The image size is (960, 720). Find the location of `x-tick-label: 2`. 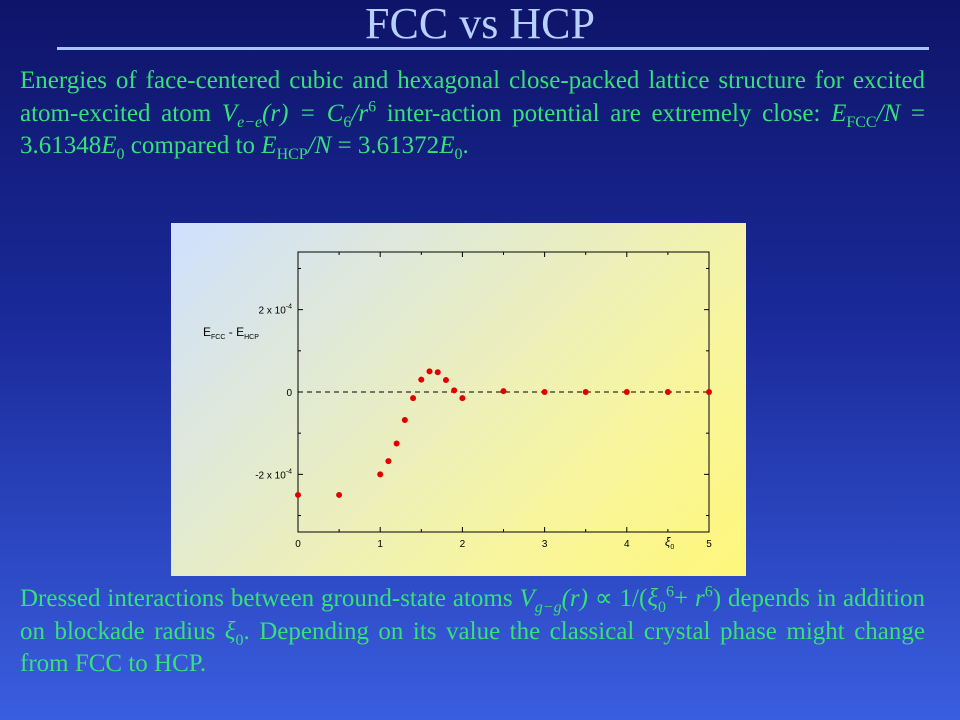

x-tick-label: 2 is located at coordinates (463, 544).